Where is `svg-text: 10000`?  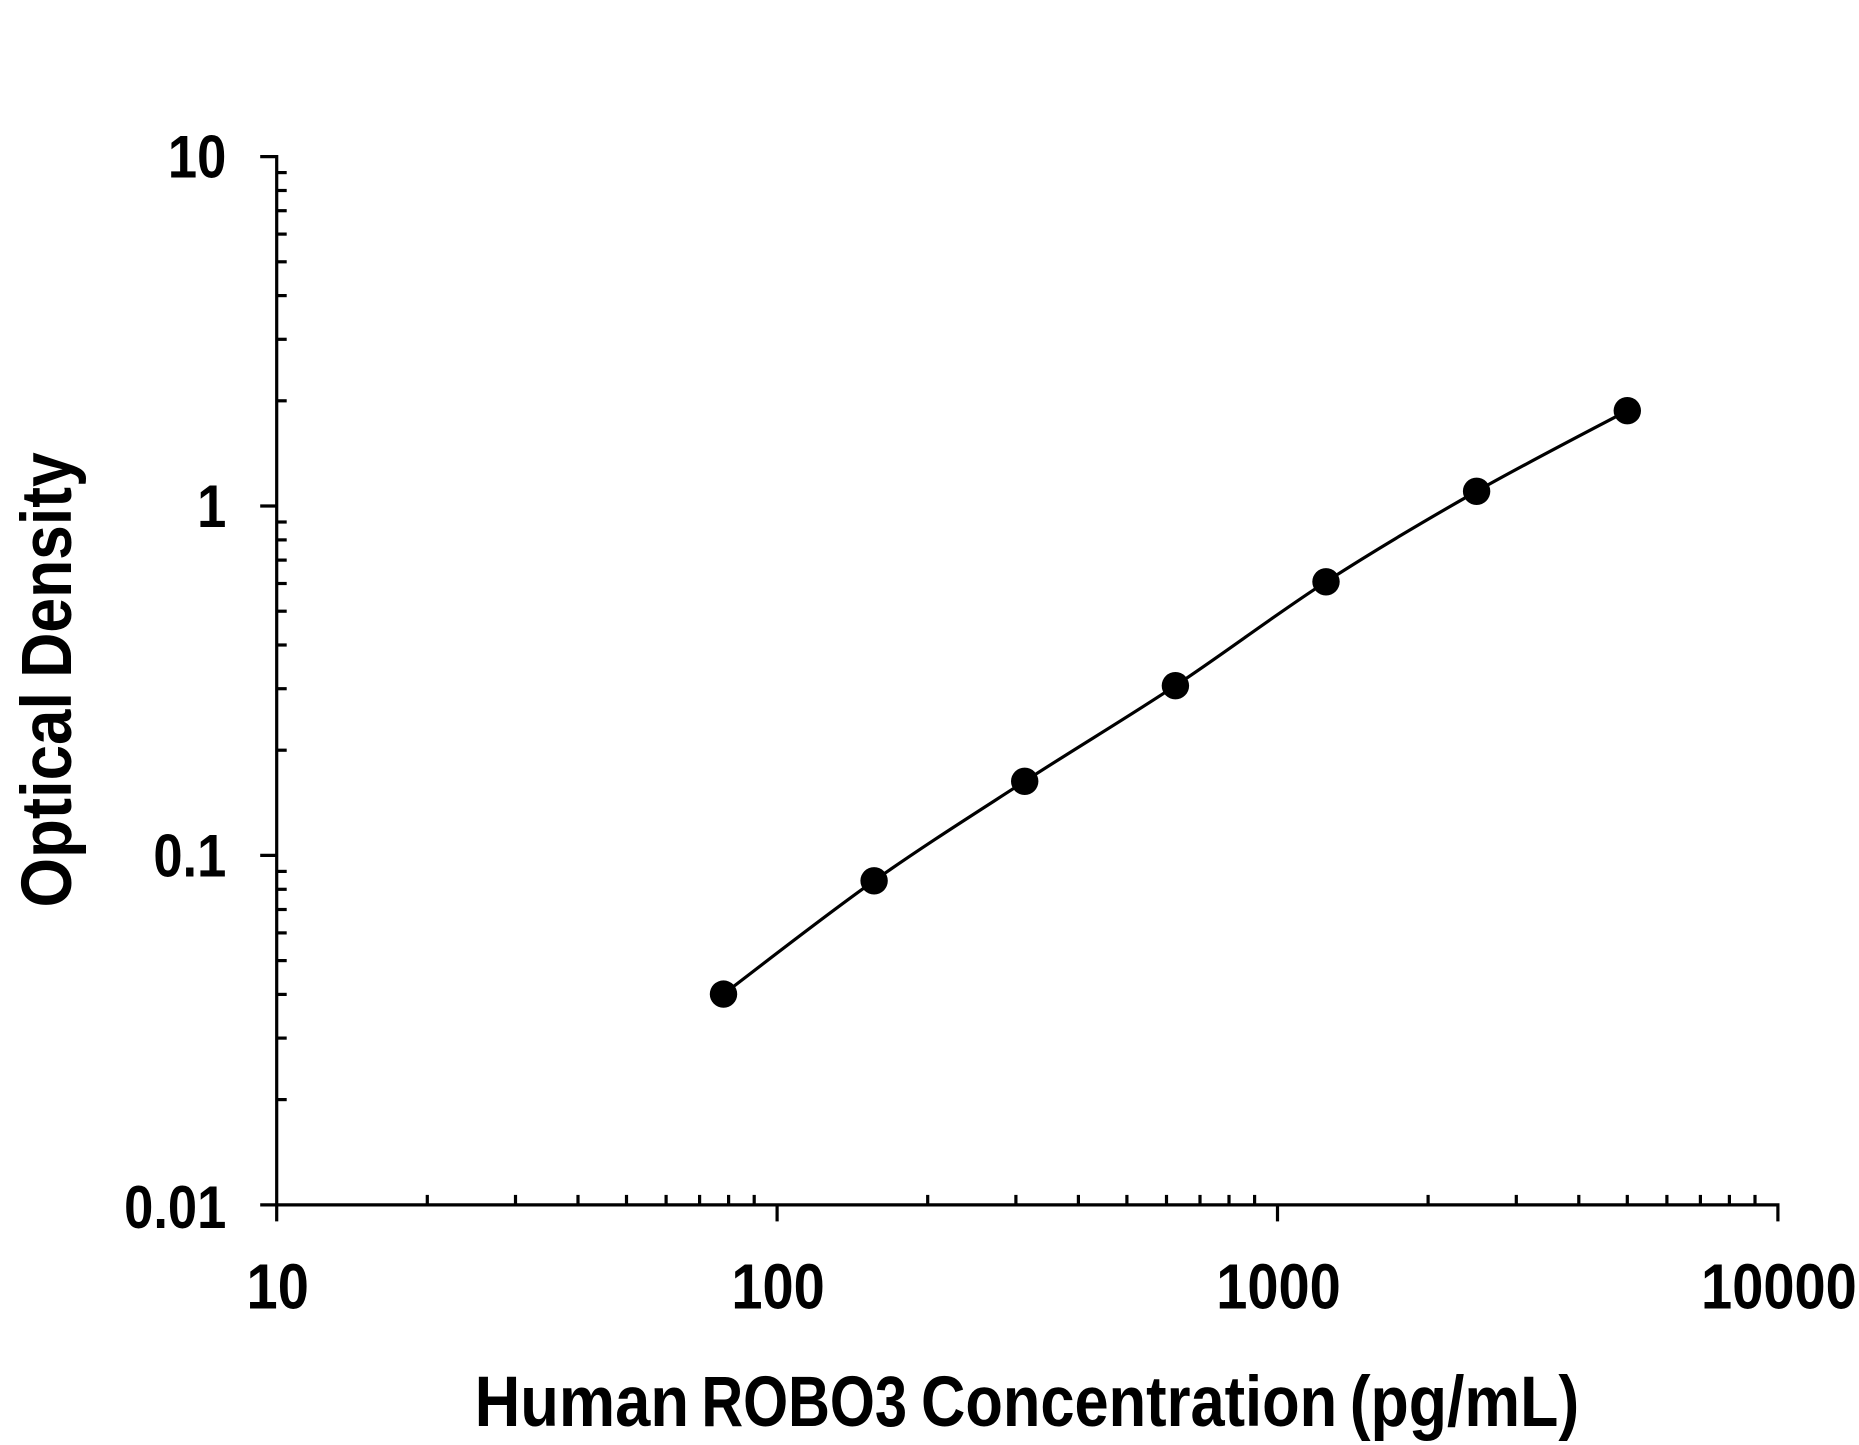 svg-text: 10000 is located at coordinates (1779, 1286).